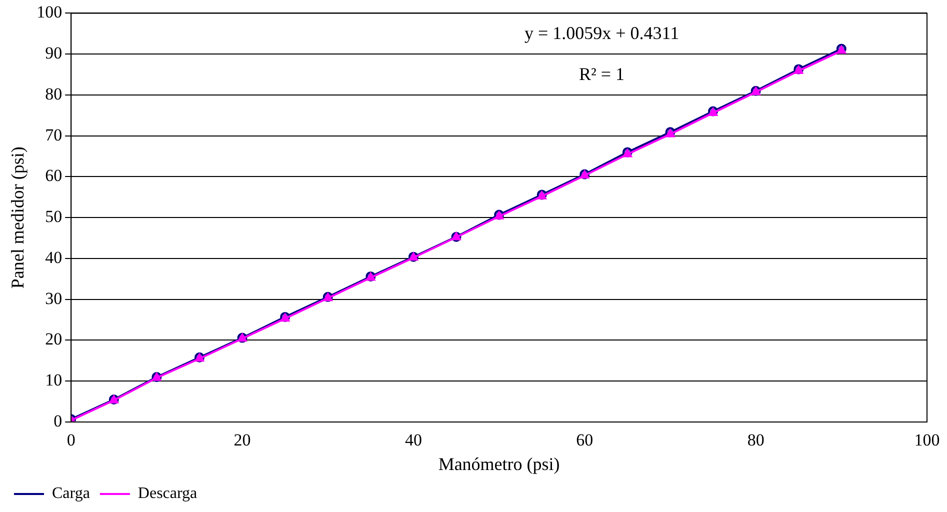 This screenshot has height=512, width=947. What do you see at coordinates (927, 440) in the screenshot?
I see `x-tick-label: 100` at bounding box center [927, 440].